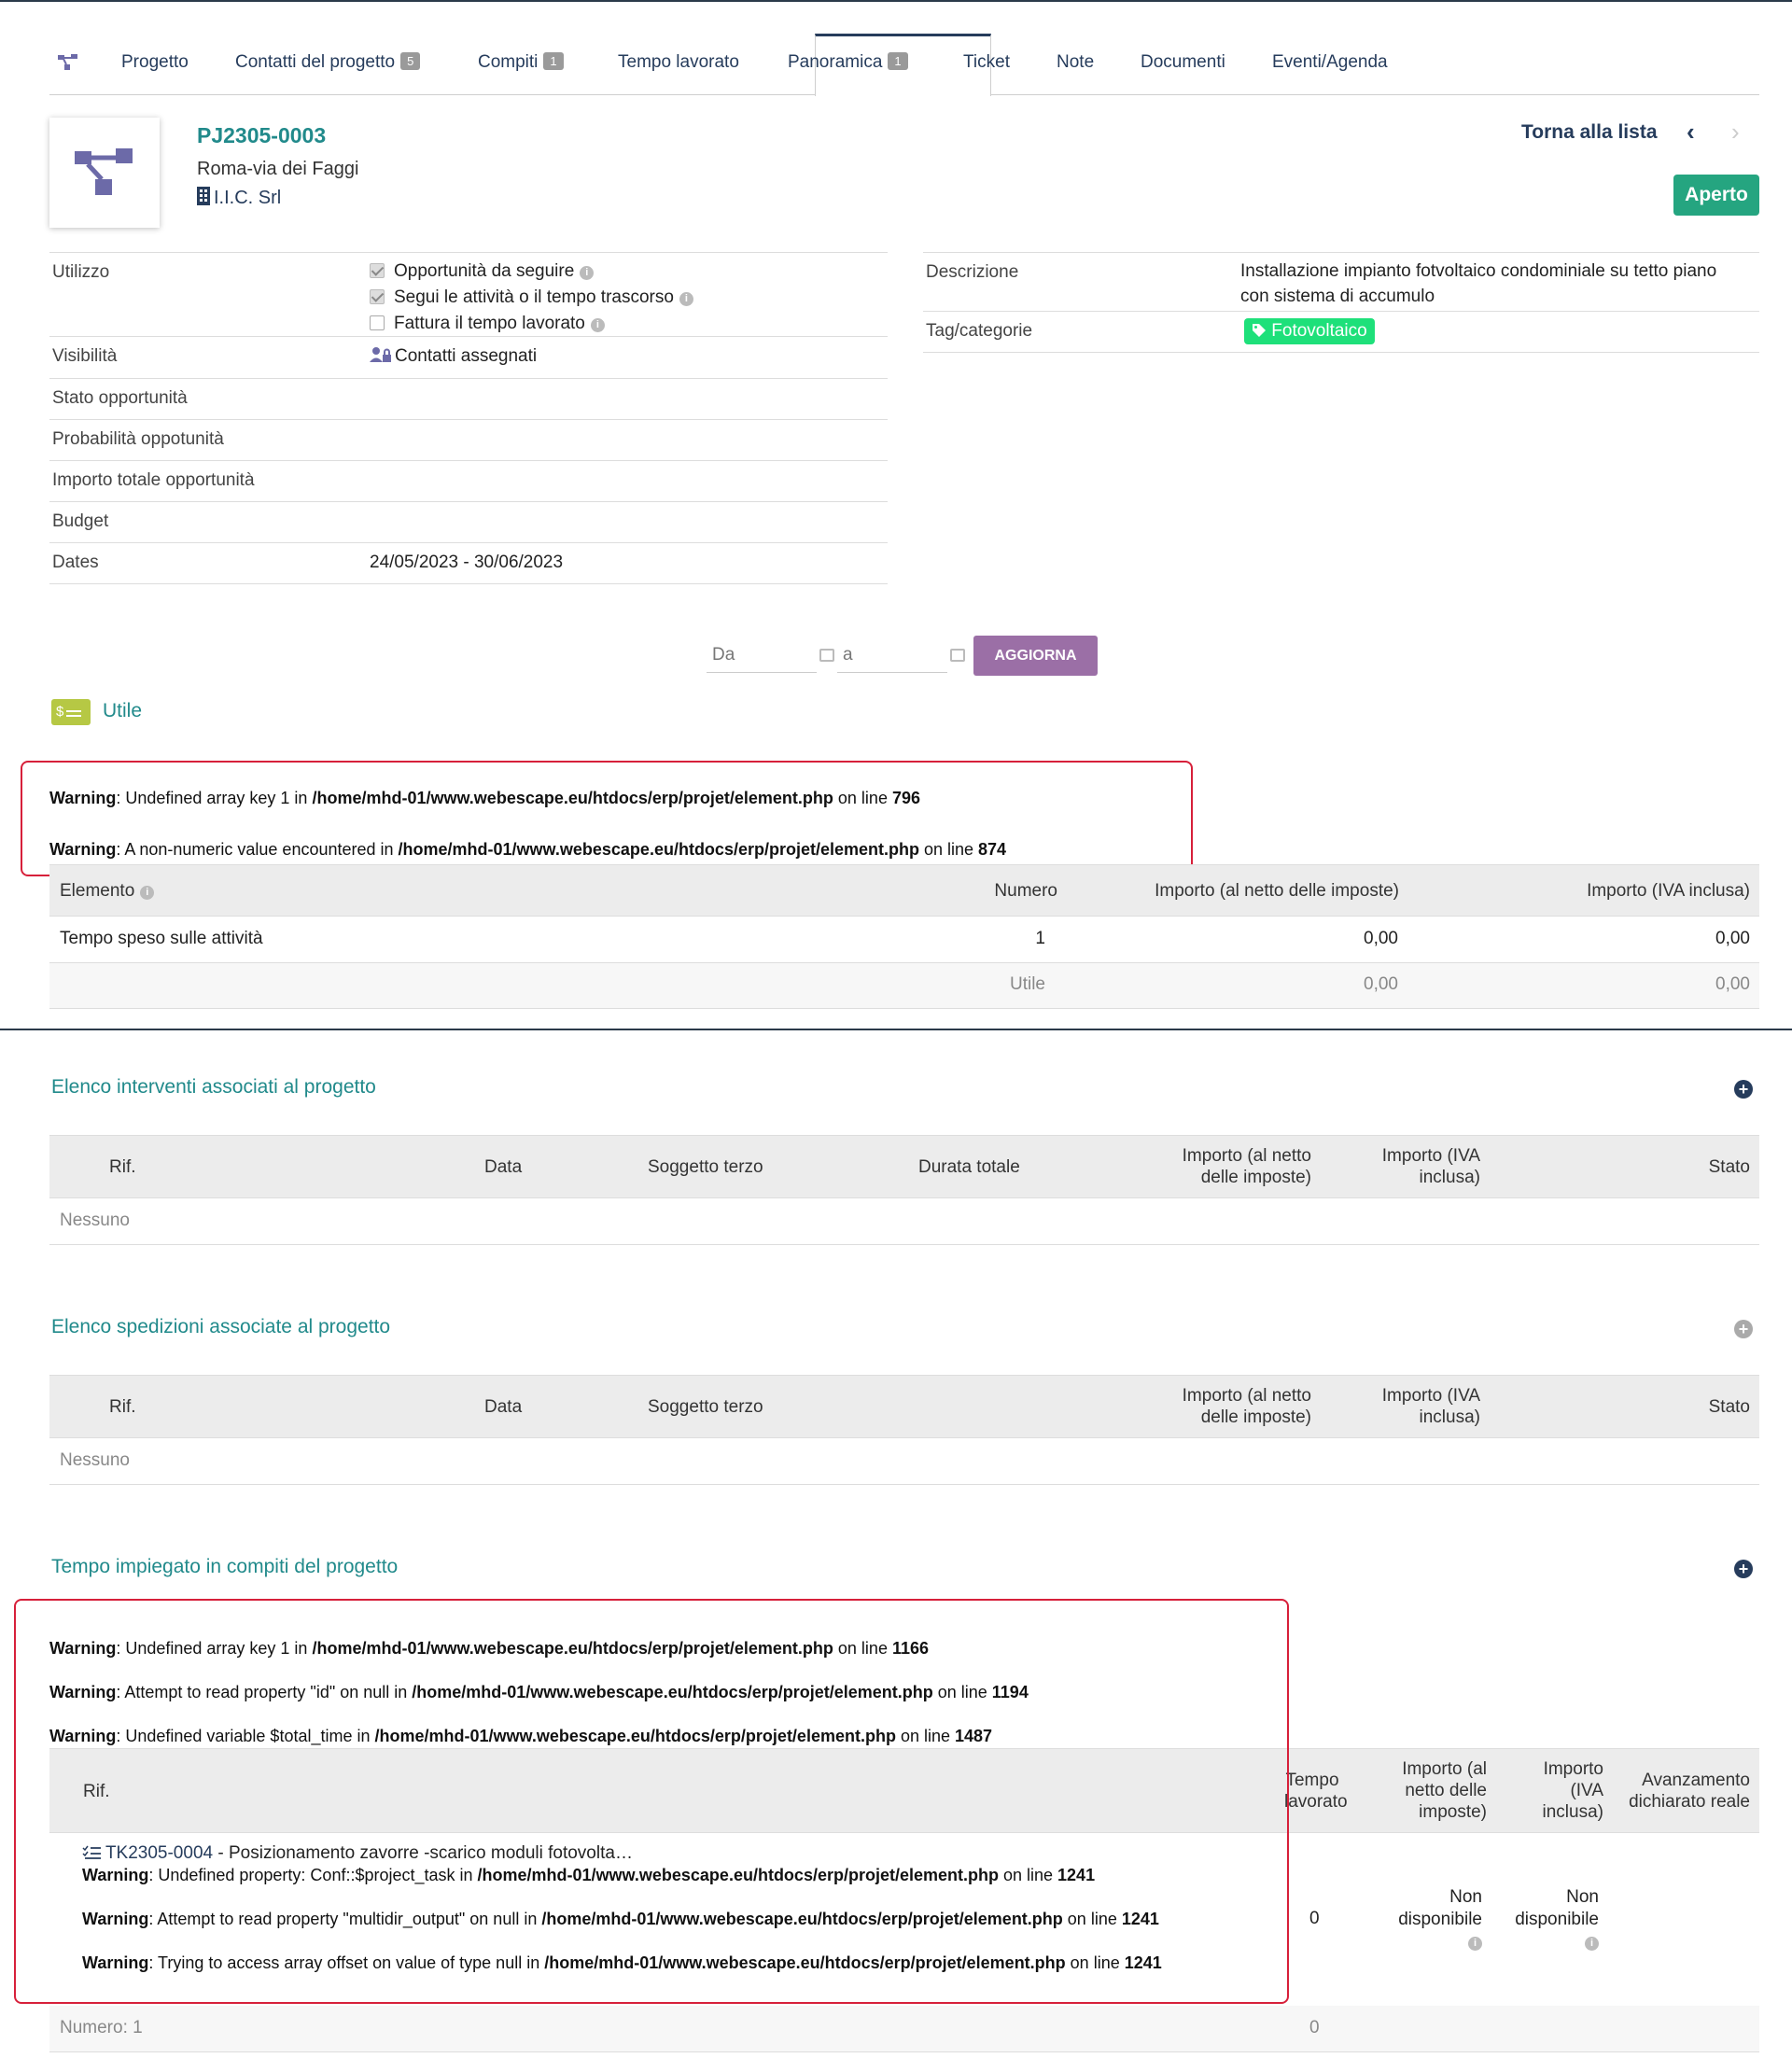 This screenshot has width=1792, height=2072. What do you see at coordinates (239, 198) in the screenshot?
I see `project-company: I.I.C. Srl` at bounding box center [239, 198].